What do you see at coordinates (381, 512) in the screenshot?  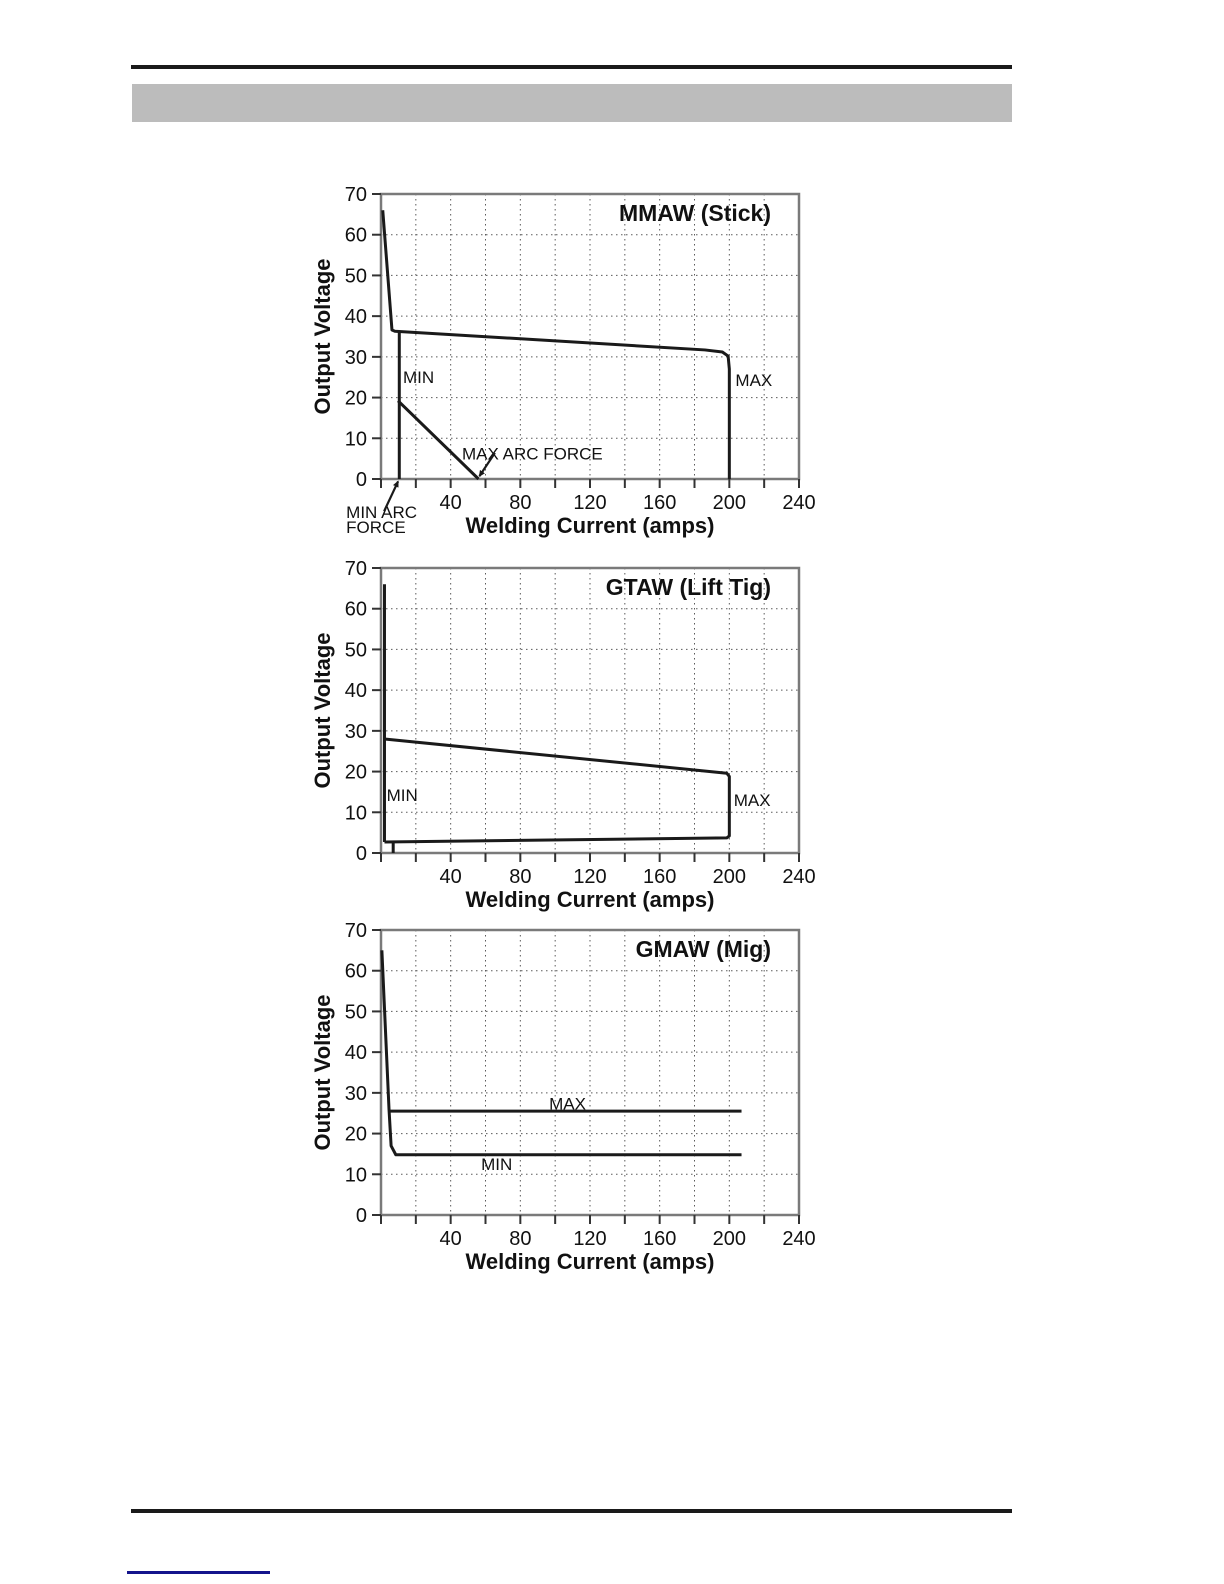 I see `annotation-min-arc-force-label-line1: MIN ARC` at bounding box center [381, 512].